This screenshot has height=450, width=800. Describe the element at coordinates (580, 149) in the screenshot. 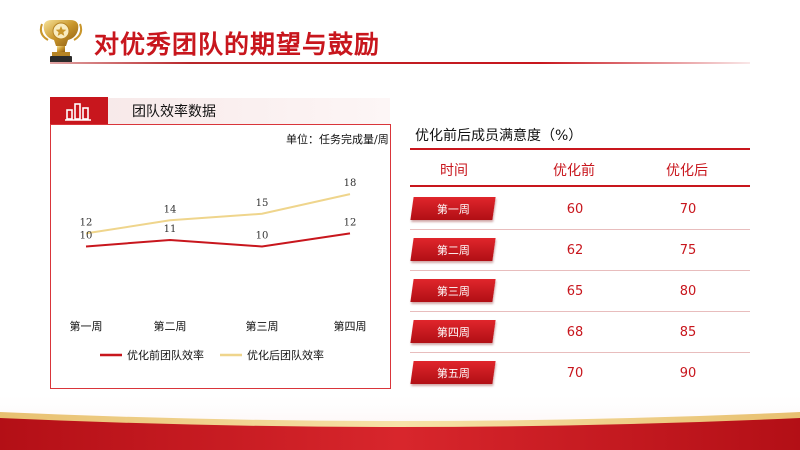

I see `table-top-rule` at that location.